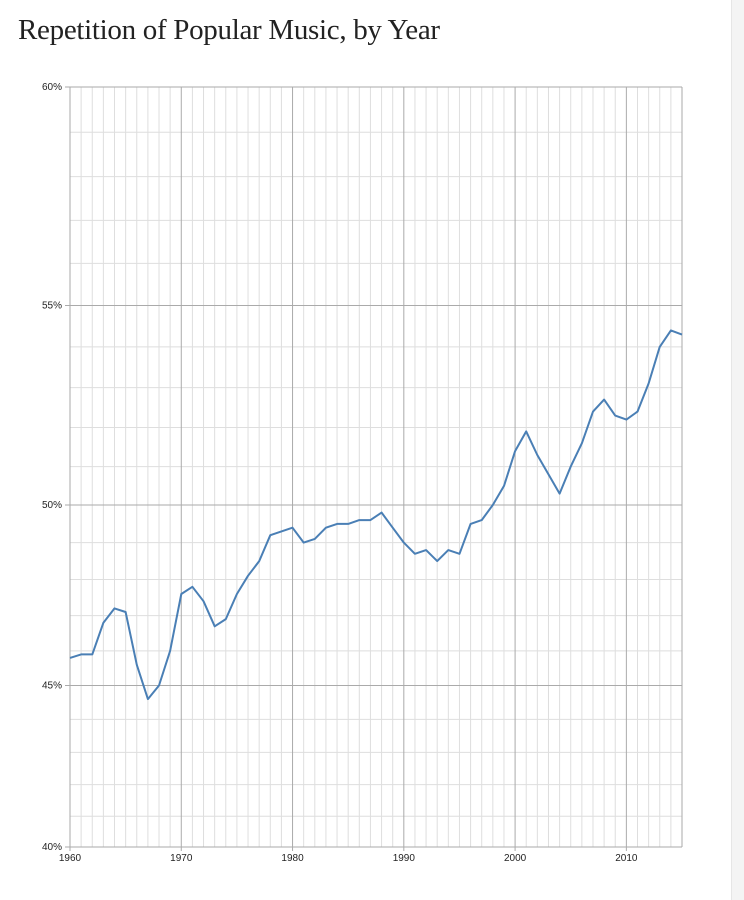 This screenshot has height=900, width=744. What do you see at coordinates (52, 306) in the screenshot?
I see `y-tick-label: 55%` at bounding box center [52, 306].